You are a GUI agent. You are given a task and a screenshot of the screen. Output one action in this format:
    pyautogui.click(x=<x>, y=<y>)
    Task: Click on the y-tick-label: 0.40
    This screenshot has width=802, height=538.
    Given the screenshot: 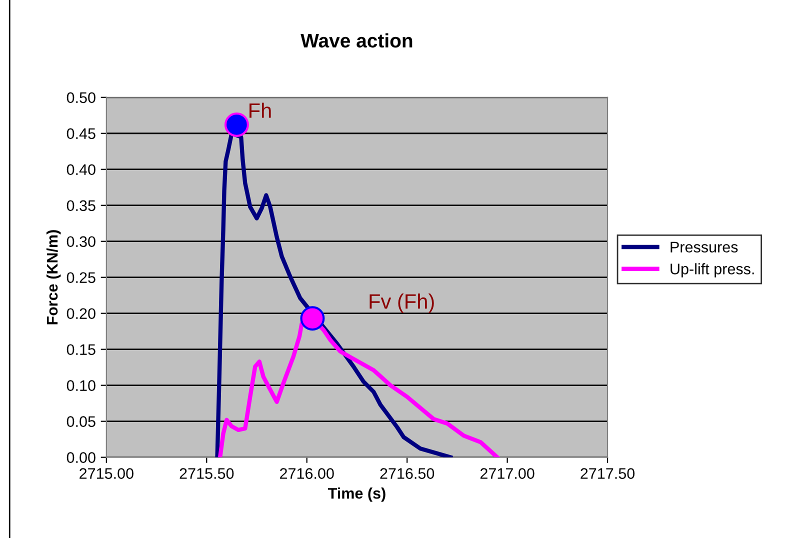 What is the action you would take?
    pyautogui.click(x=81, y=170)
    